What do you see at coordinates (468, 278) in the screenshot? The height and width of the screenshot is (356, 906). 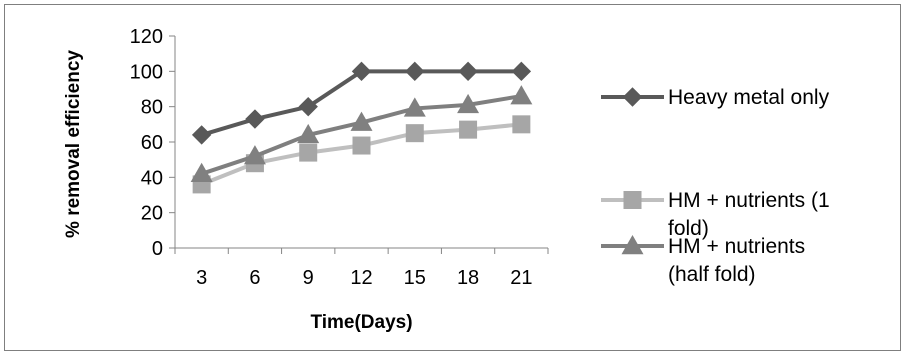 I see `x-tick-label: 18` at bounding box center [468, 278].